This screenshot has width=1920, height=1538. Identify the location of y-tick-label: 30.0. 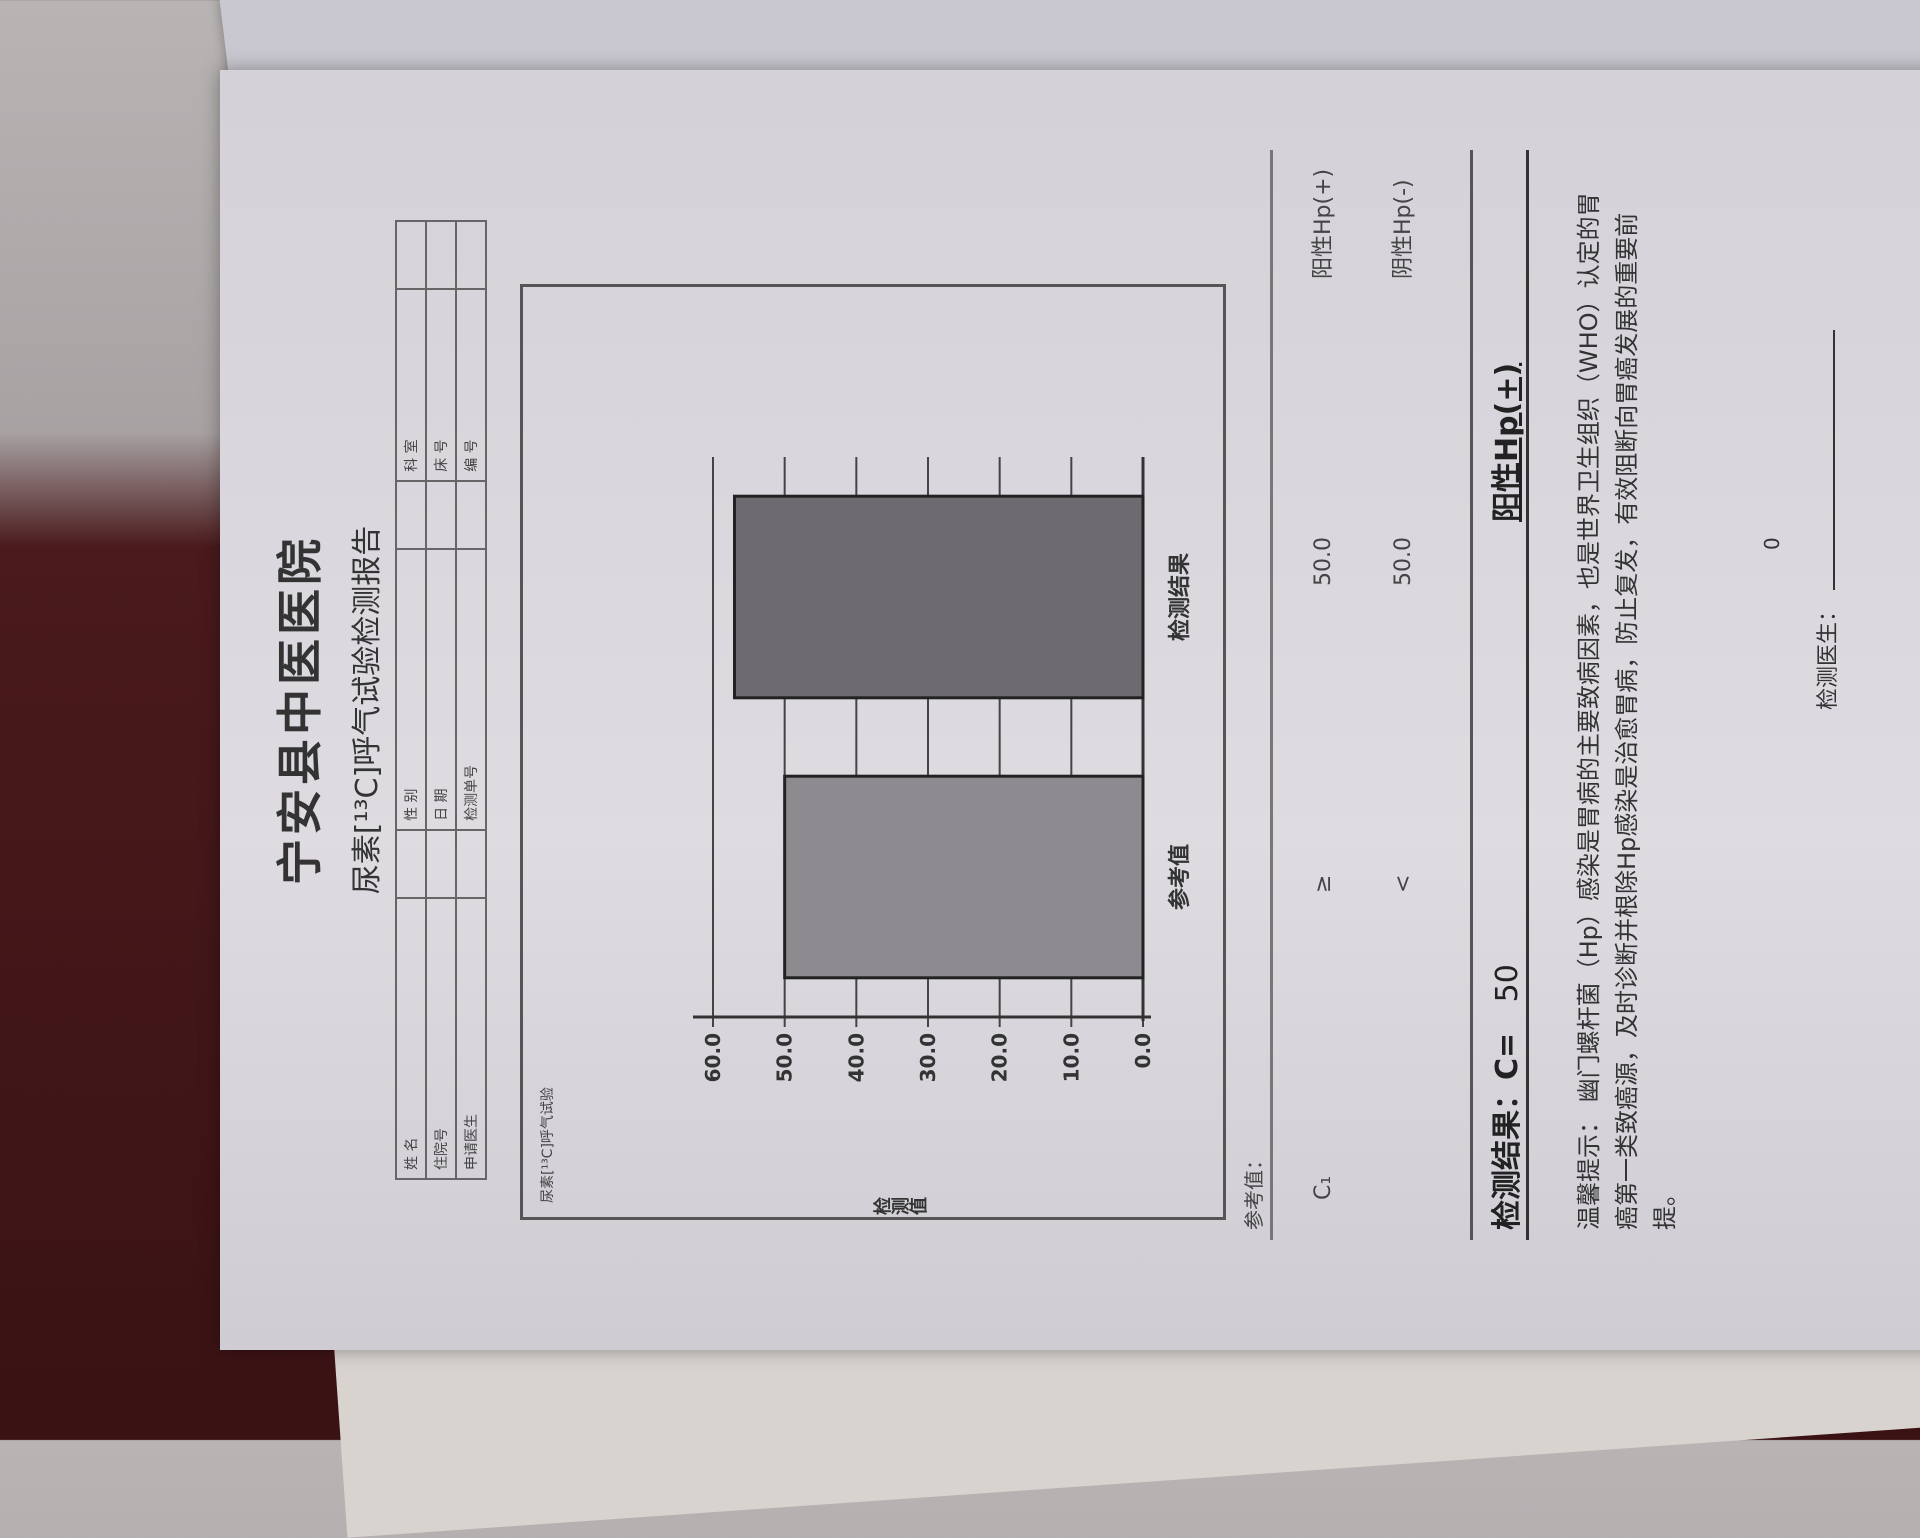
(928, 1057).